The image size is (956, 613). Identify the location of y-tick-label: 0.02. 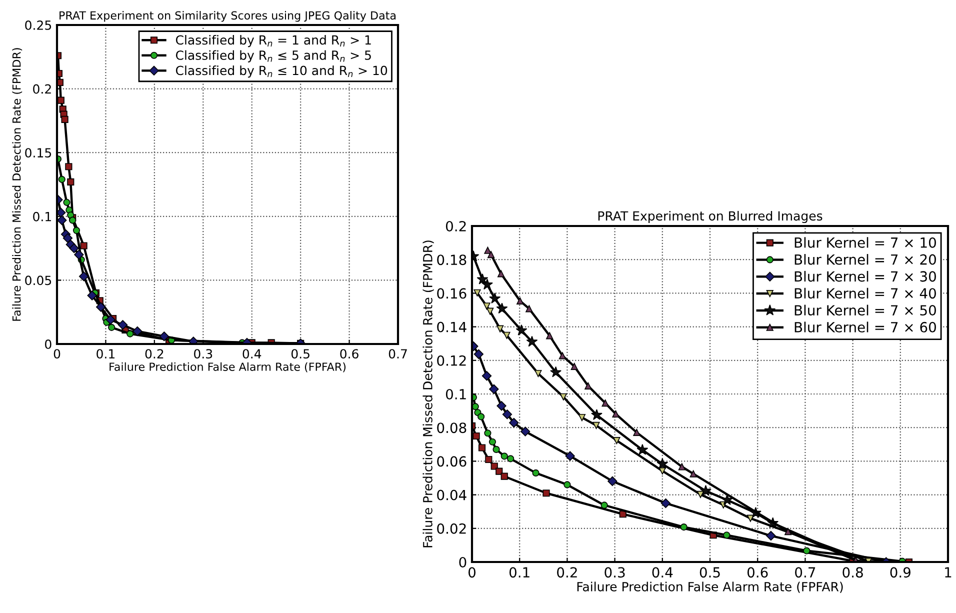
(451, 528).